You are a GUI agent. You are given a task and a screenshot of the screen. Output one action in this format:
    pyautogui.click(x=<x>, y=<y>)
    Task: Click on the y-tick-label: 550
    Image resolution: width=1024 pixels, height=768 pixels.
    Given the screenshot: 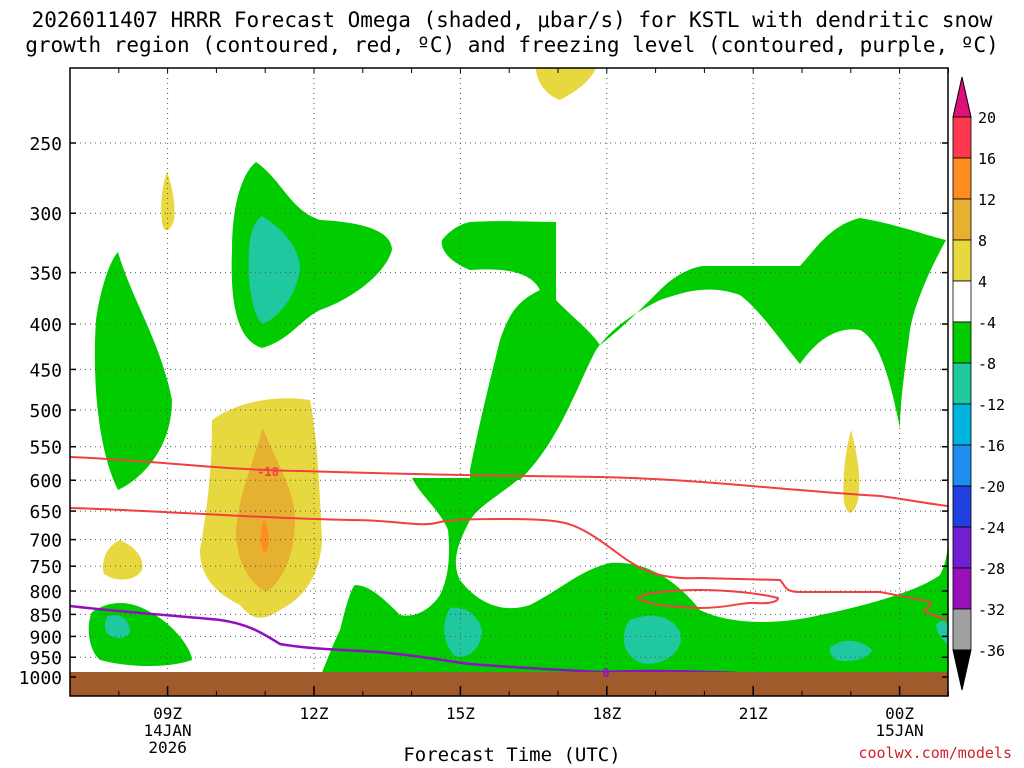 What is the action you would take?
    pyautogui.click(x=45, y=448)
    